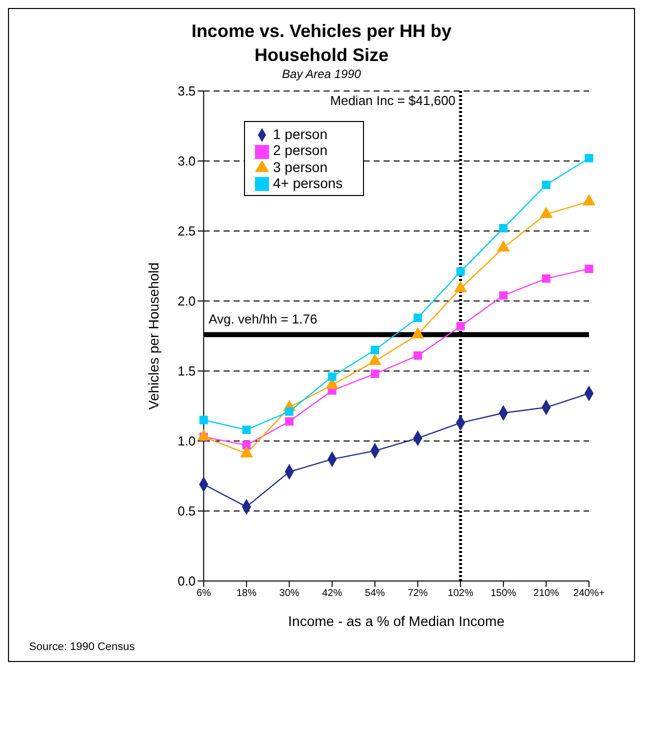 This screenshot has width=651, height=740. What do you see at coordinates (418, 594) in the screenshot?
I see `x-tick-label: 72%` at bounding box center [418, 594].